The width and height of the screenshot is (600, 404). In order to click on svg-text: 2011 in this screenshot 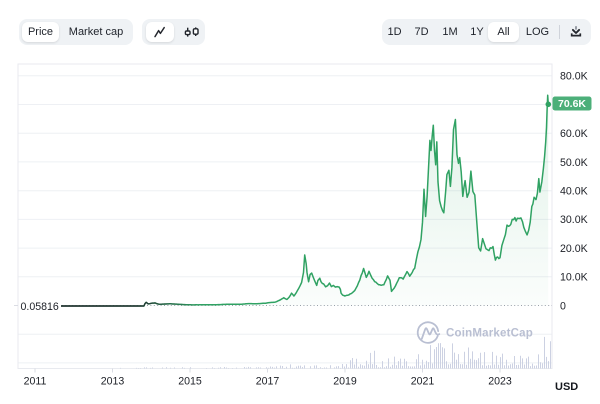, I will do `click(35, 382)`.